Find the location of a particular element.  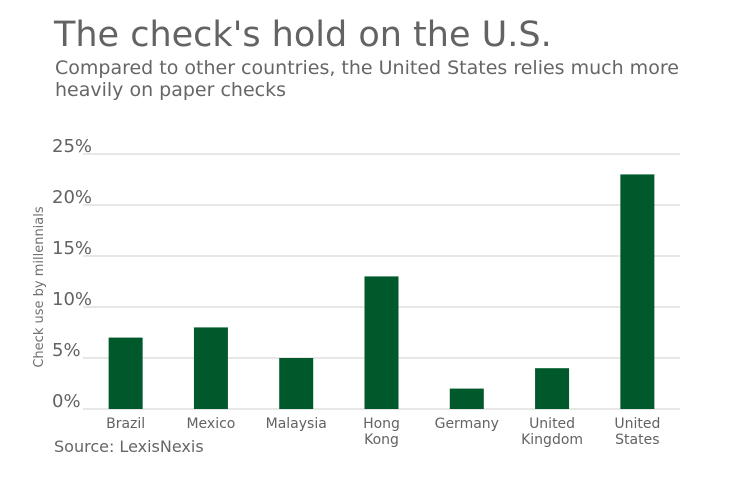

y-tick-label: 15% is located at coordinates (72, 248).